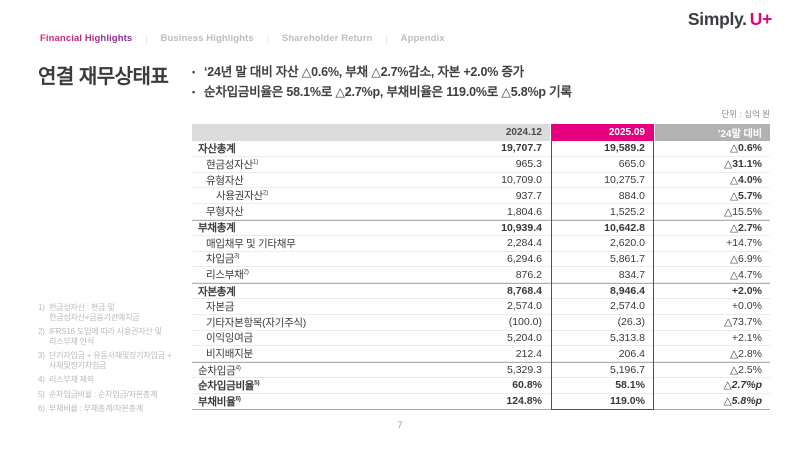 The height and width of the screenshot is (451, 800). I want to click on table-row: 순차입금4) 5,329.3 5,196.7 △2.5%, so click(481, 370).